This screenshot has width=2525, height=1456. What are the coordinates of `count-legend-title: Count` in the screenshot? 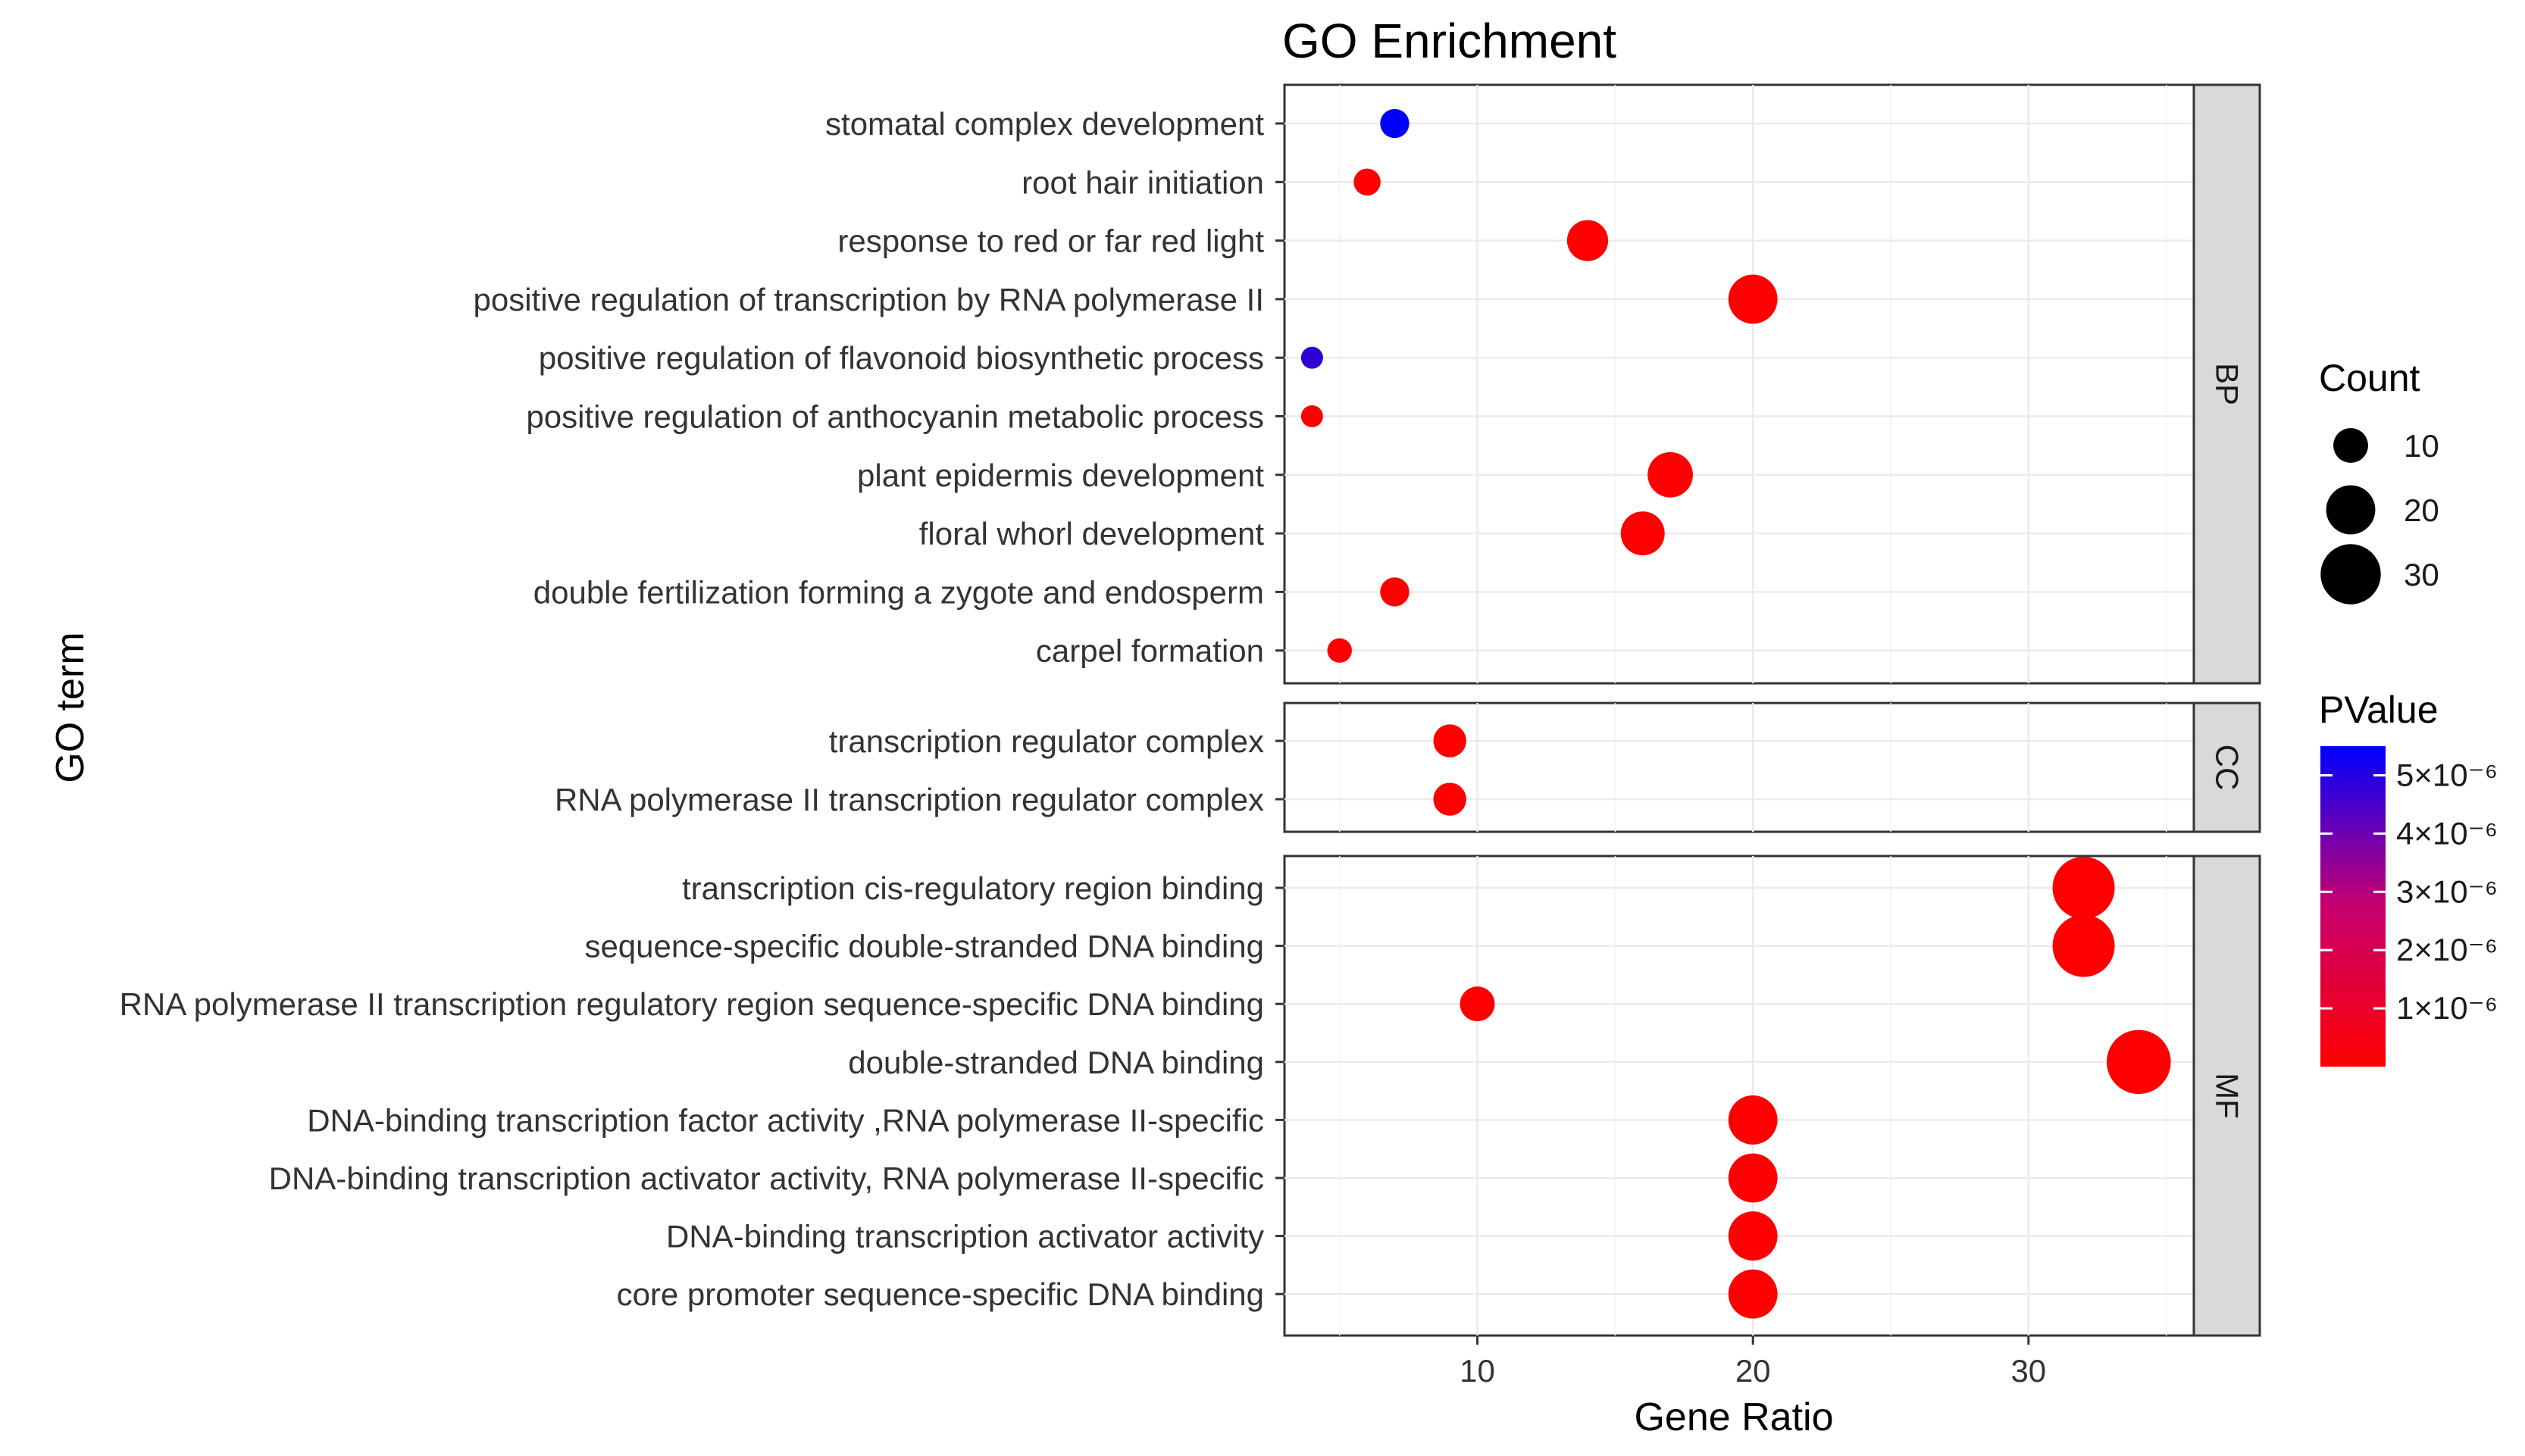 It's located at (2369, 378).